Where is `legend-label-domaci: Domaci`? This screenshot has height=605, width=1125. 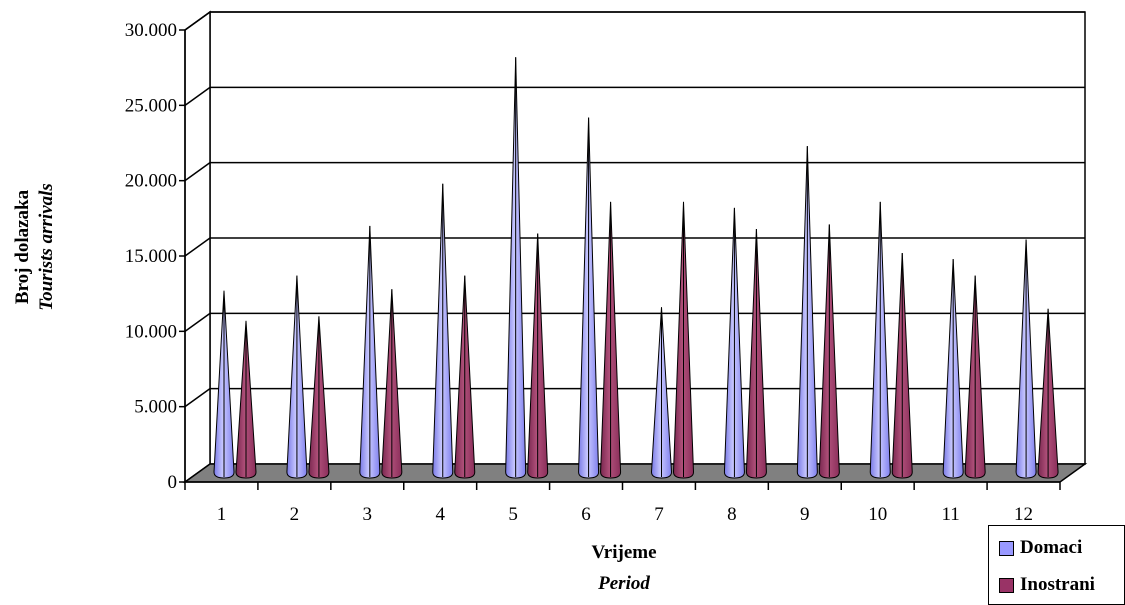
legend-label-domaci: Domaci is located at coordinates (1051, 547).